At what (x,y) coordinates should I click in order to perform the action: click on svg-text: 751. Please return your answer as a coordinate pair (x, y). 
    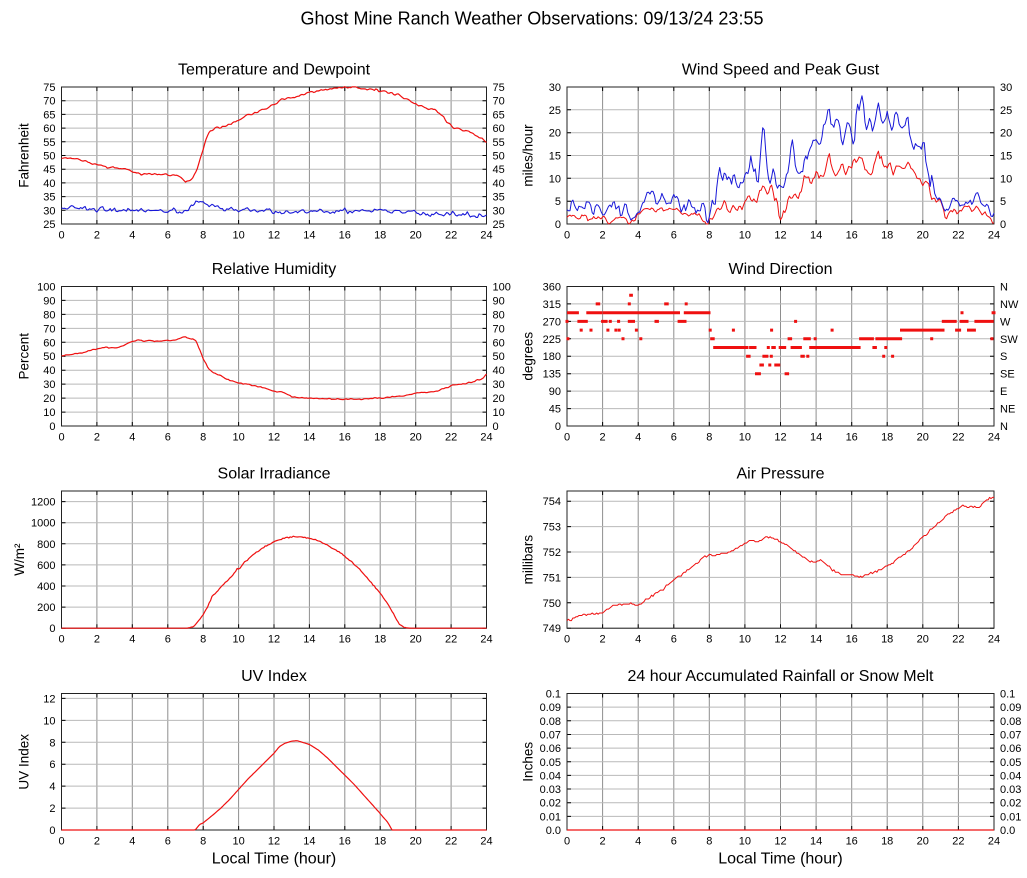
    Looking at the image, I should click on (552, 578).